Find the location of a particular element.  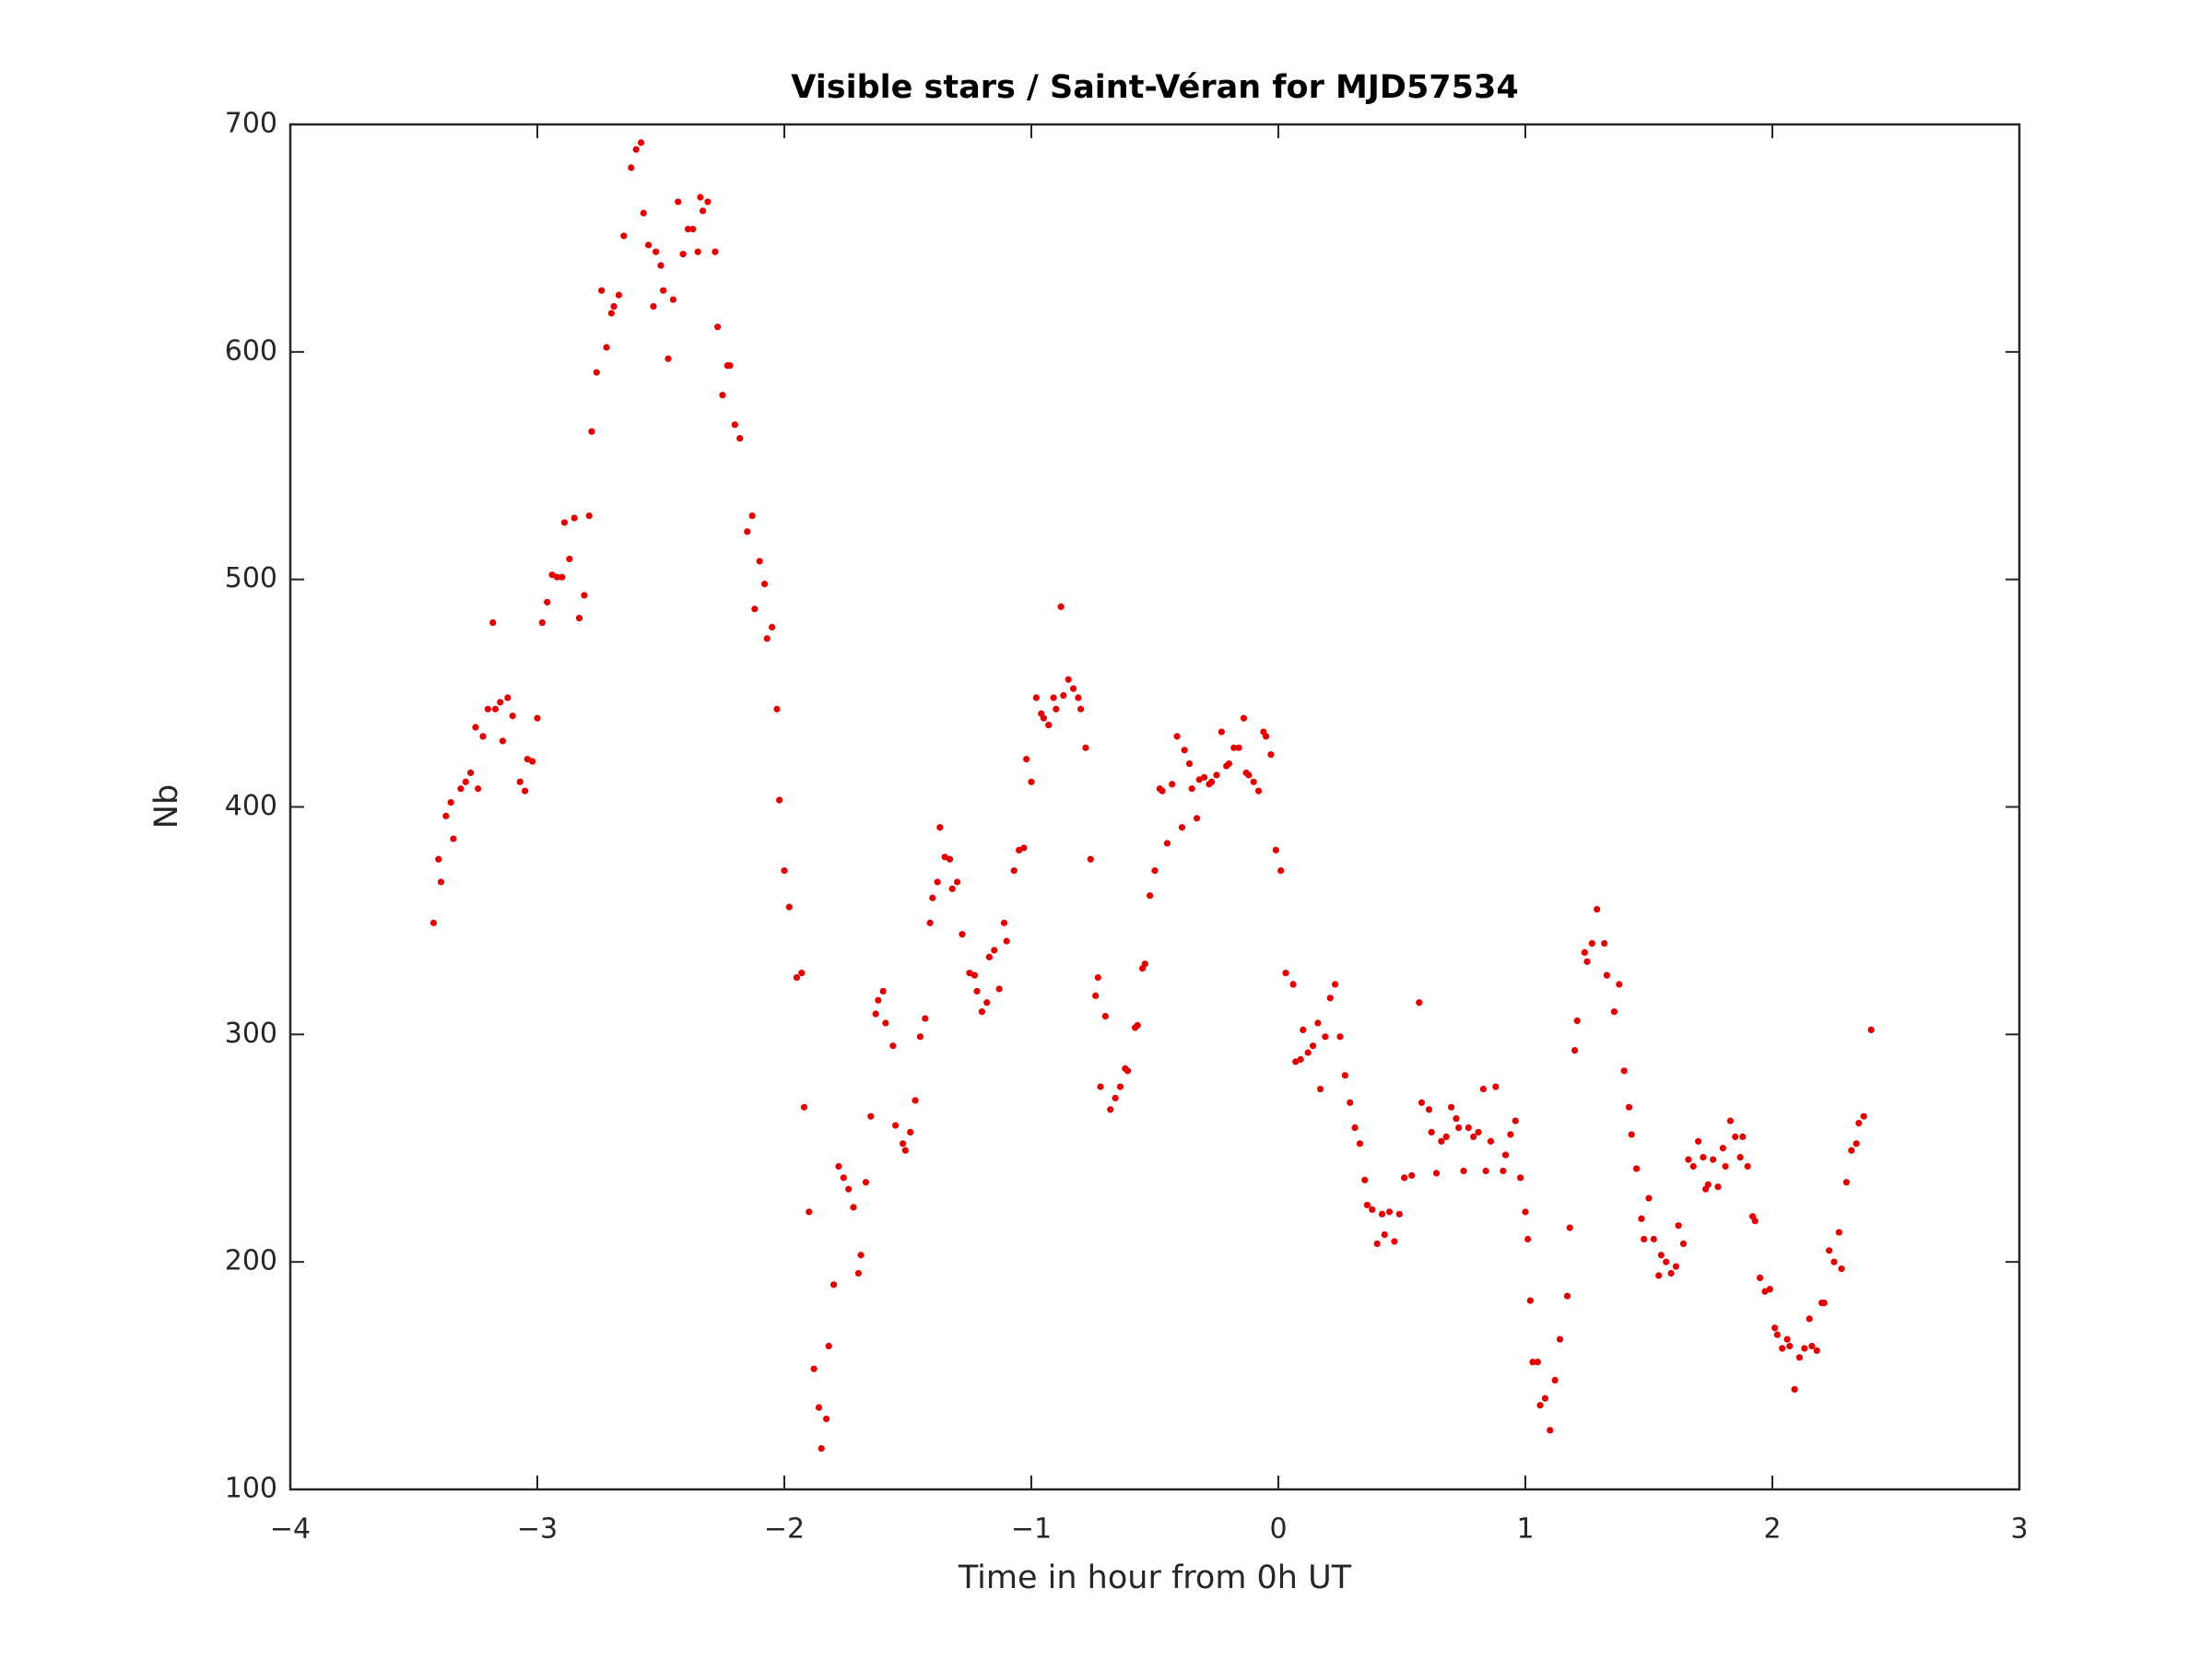

x-tick-label: 0 is located at coordinates (1278, 1529).